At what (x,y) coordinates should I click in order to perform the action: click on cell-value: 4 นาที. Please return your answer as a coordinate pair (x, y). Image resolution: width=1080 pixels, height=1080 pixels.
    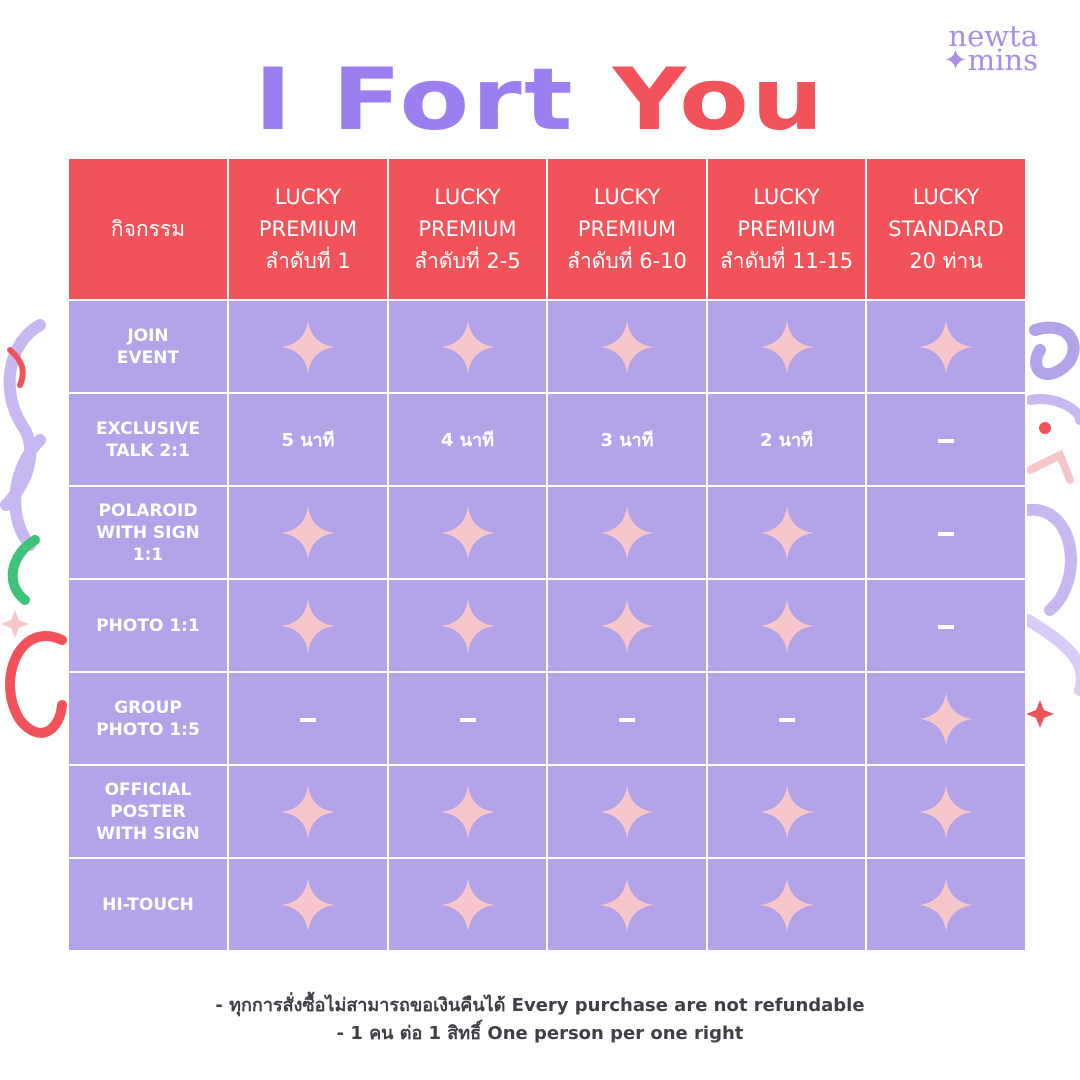
    Looking at the image, I should click on (467, 440).